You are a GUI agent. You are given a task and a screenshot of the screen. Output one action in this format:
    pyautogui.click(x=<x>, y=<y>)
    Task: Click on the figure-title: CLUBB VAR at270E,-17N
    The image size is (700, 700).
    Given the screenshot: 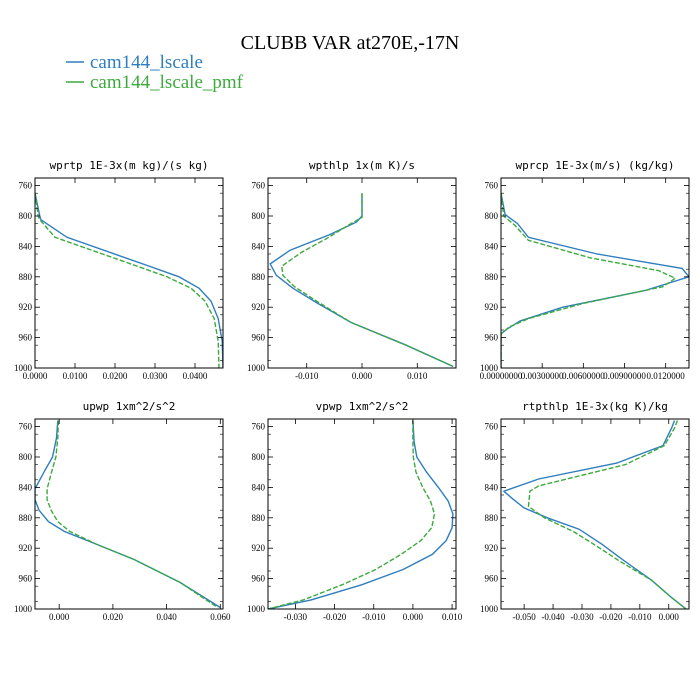 What is the action you would take?
    pyautogui.click(x=350, y=43)
    